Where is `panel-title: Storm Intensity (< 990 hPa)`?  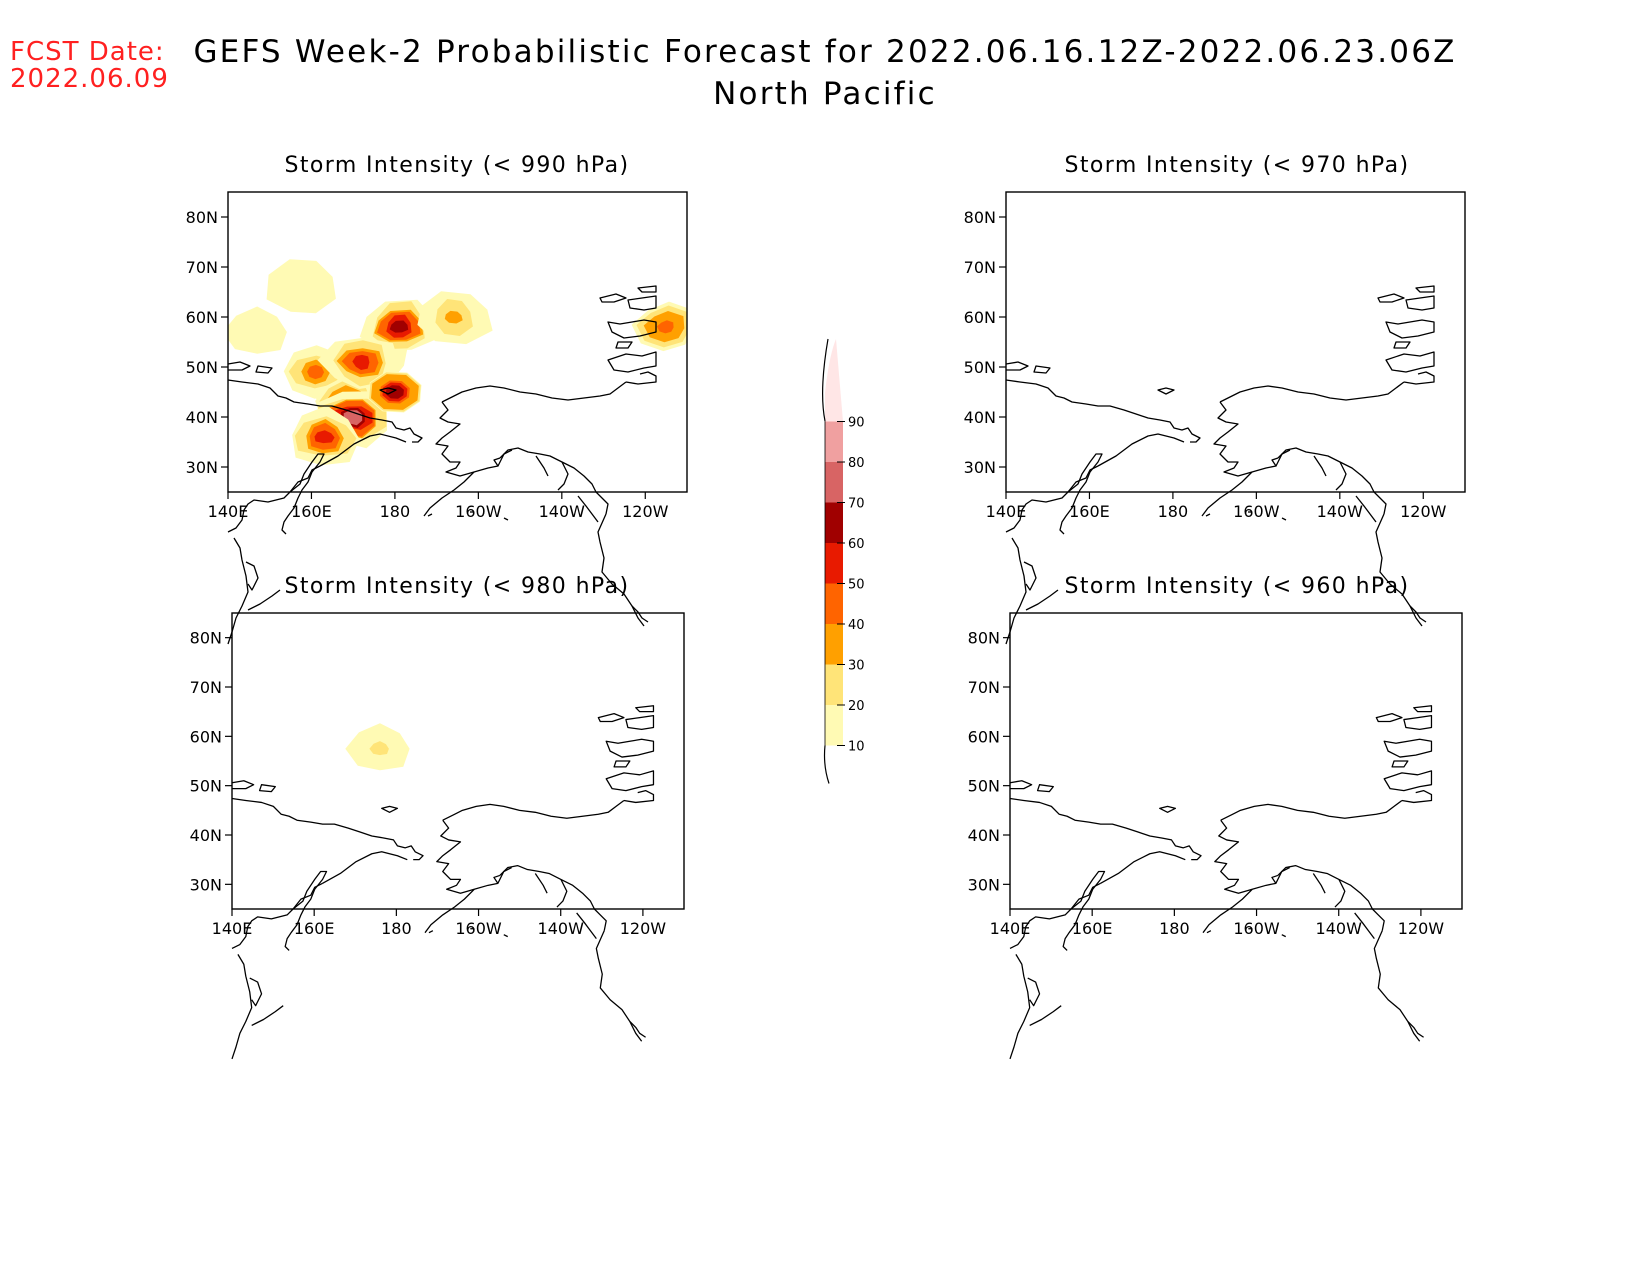
panel-title: Storm Intensity (< 990 hPa) is located at coordinates (457, 165).